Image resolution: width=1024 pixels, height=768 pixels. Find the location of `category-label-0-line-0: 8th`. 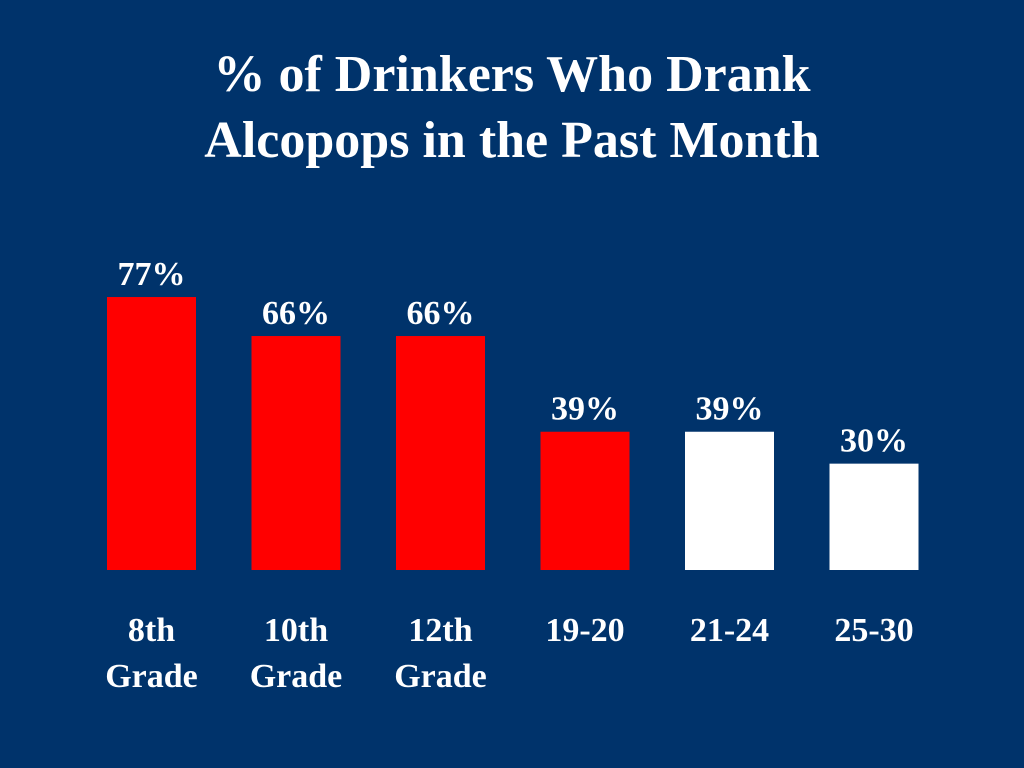

category-label-0-line-0: 8th is located at coordinates (151, 630).